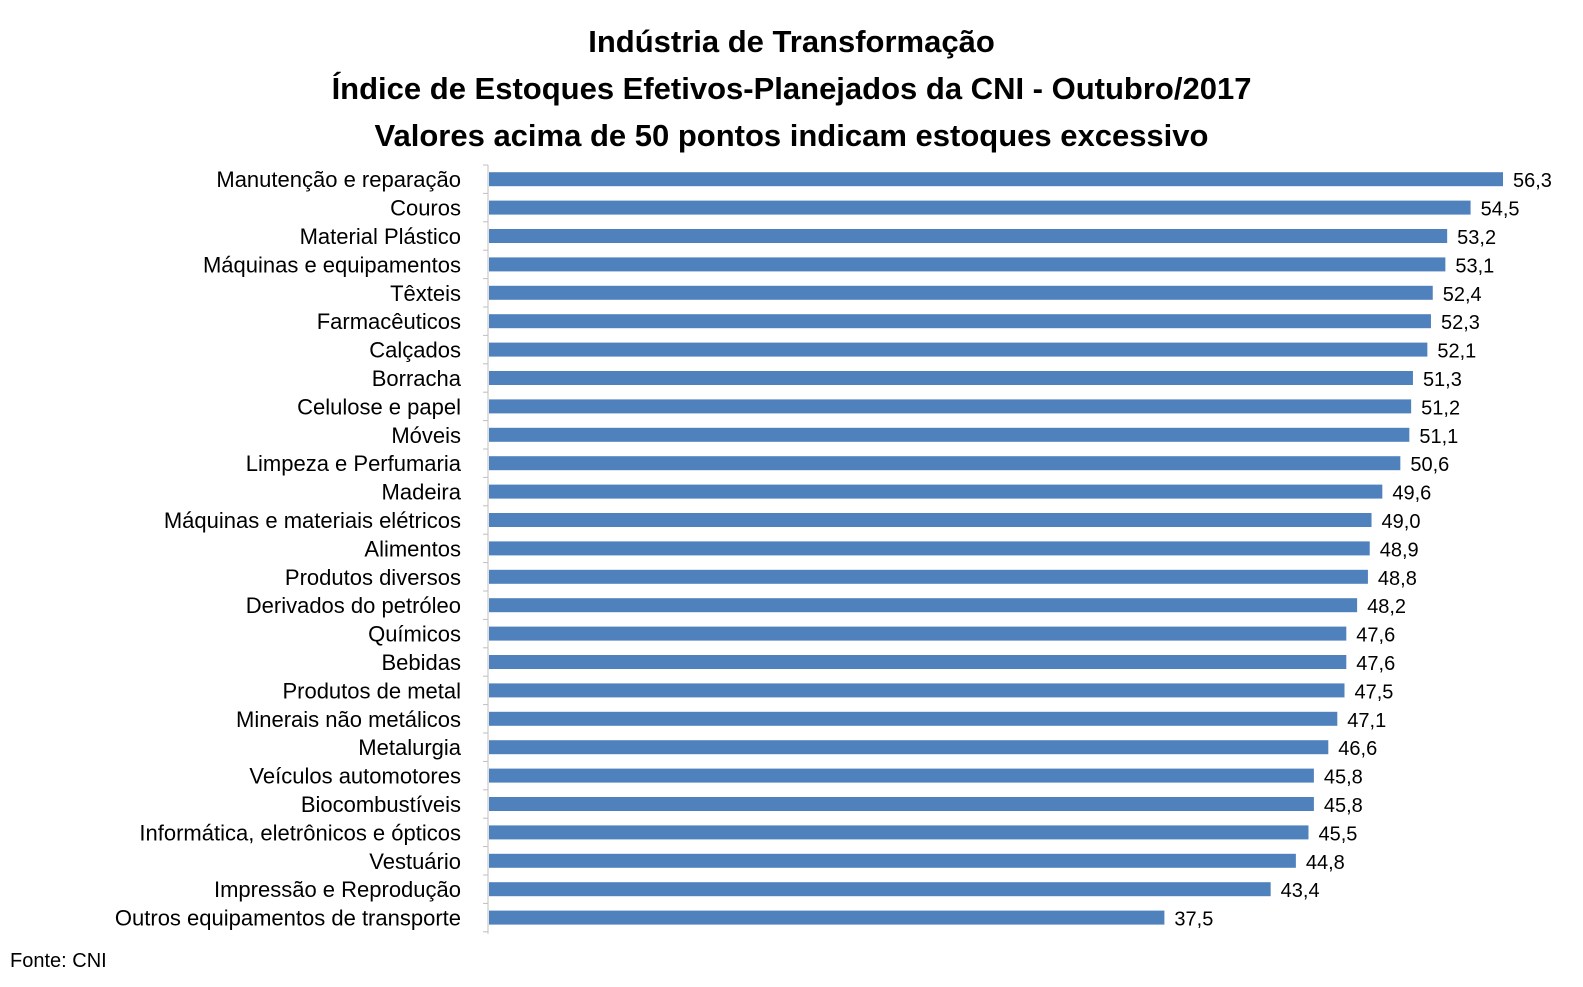 The height and width of the screenshot is (987, 1583). What do you see at coordinates (1442, 380) in the screenshot?
I see `data-label: 51,3` at bounding box center [1442, 380].